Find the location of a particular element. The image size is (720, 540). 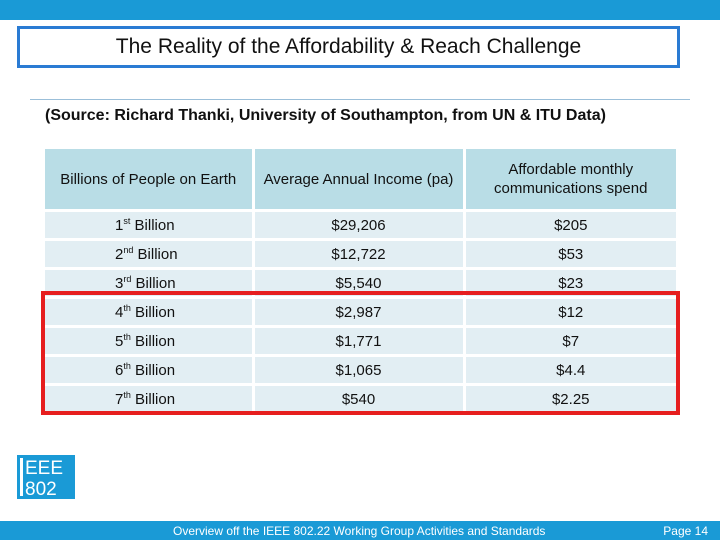

income-cell: $5,540 is located at coordinates (359, 283).